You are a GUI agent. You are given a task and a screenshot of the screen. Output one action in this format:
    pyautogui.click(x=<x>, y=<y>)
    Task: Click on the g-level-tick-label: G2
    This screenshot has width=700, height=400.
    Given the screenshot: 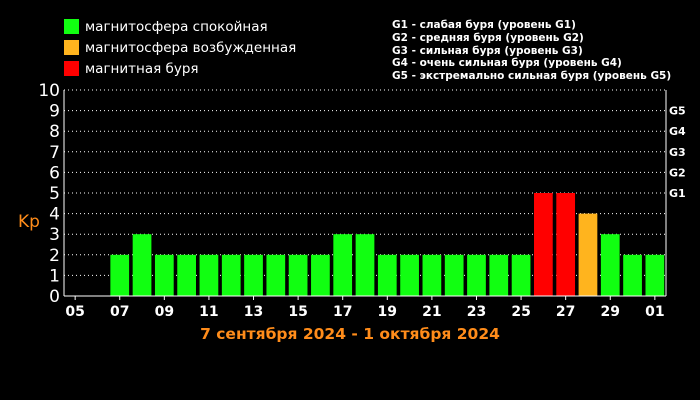 What is the action you would take?
    pyautogui.click(x=677, y=172)
    